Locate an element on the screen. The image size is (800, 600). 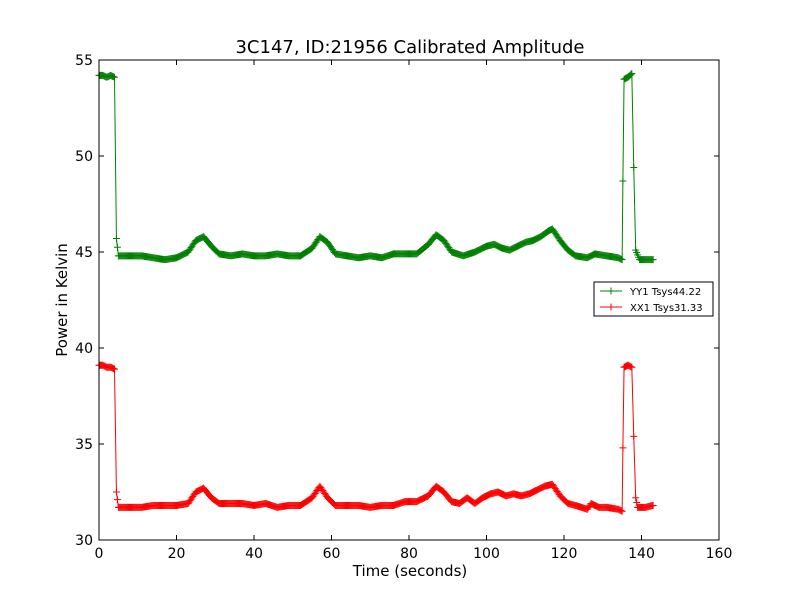
x-tick-label: 60 is located at coordinates (332, 554).